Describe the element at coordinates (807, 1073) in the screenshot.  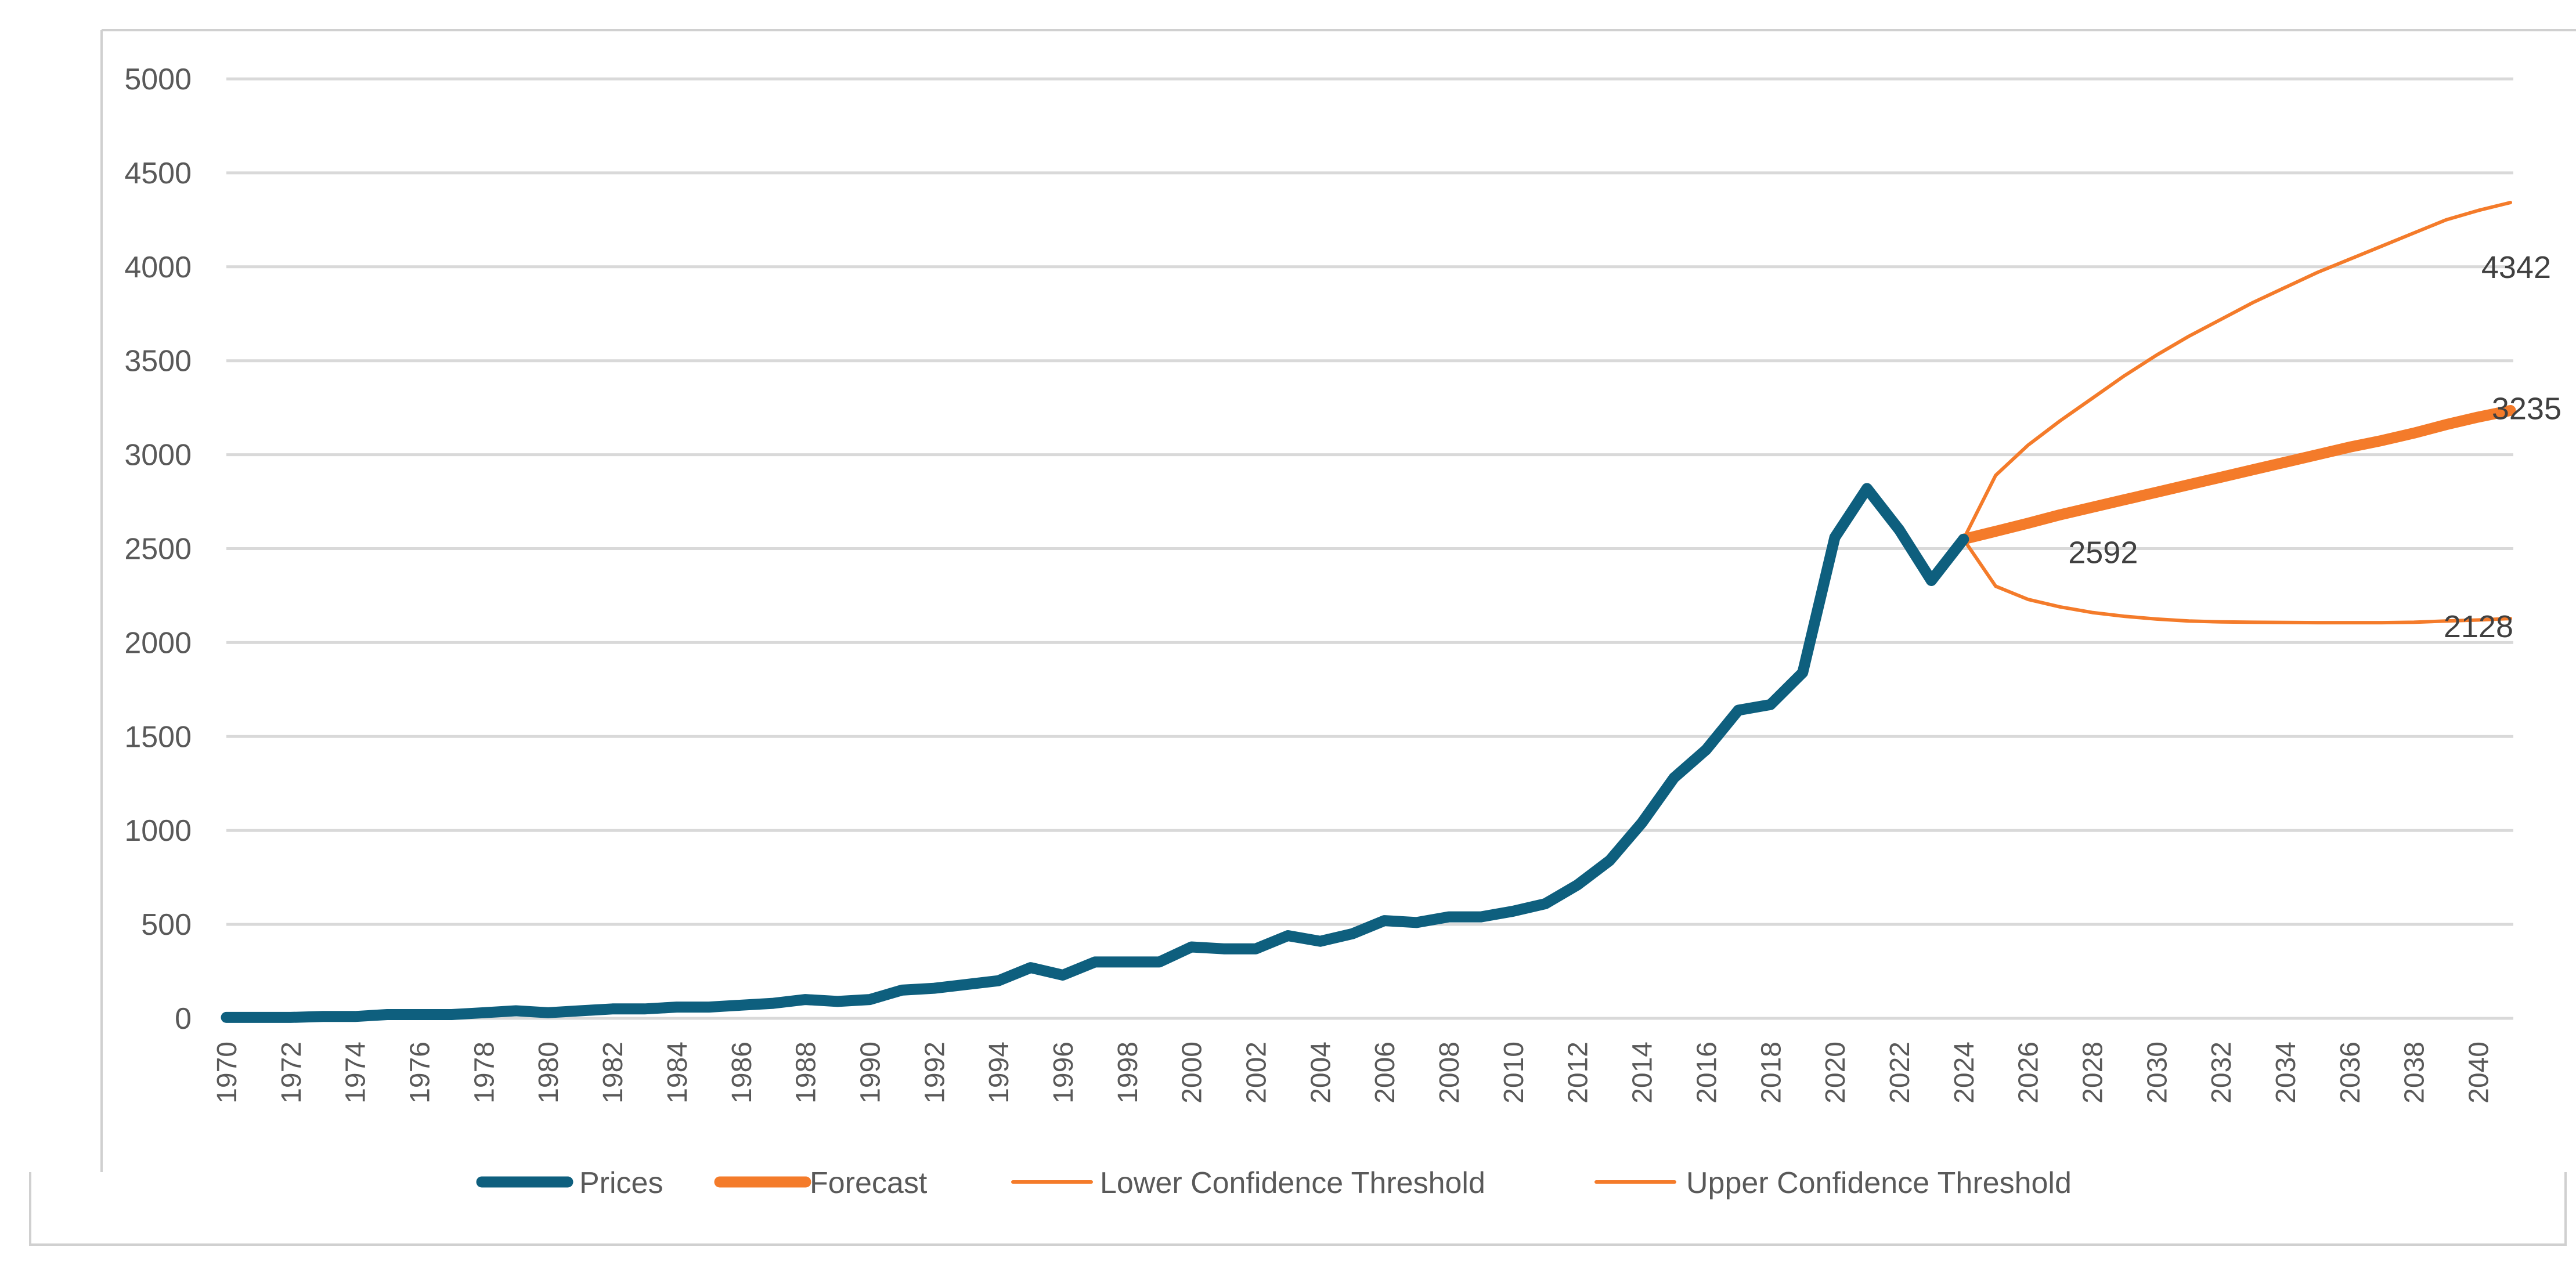
I see `x-tick-label: 1988` at that location.